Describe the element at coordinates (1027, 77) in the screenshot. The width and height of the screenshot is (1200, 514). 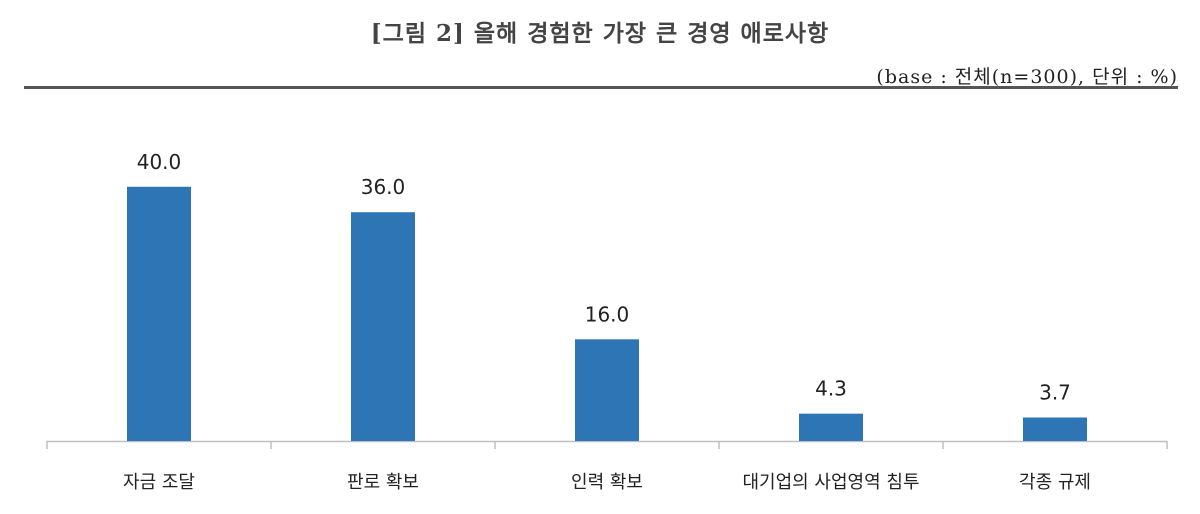
I see `base-note: (base : 전체(n=300), 단위 : %)` at that location.